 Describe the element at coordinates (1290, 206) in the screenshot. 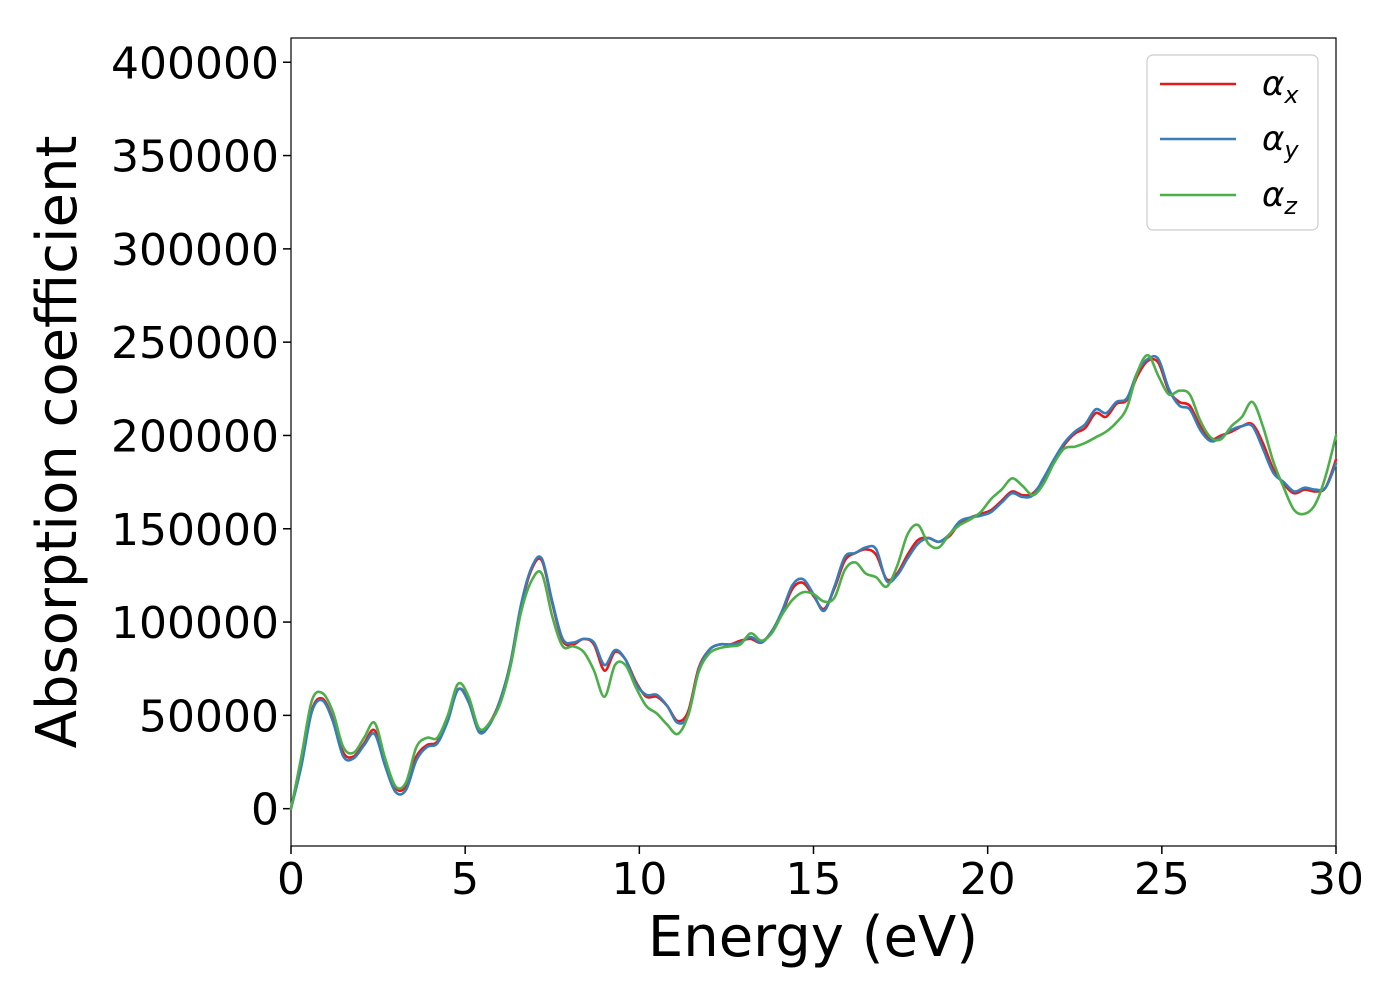

I see `legend-entry-subscript: z` at that location.